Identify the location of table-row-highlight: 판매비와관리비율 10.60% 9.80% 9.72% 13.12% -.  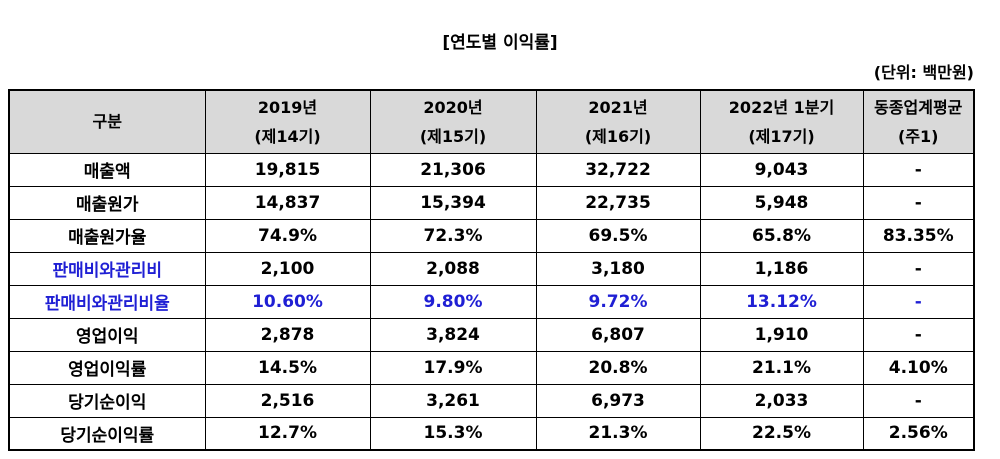
(491, 301).